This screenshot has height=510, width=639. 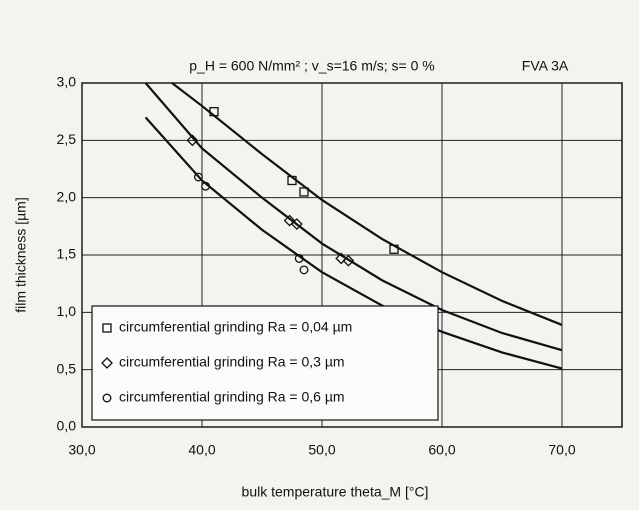 What do you see at coordinates (561, 450) in the screenshot?
I see `x-tick-label: 70,0` at bounding box center [561, 450].